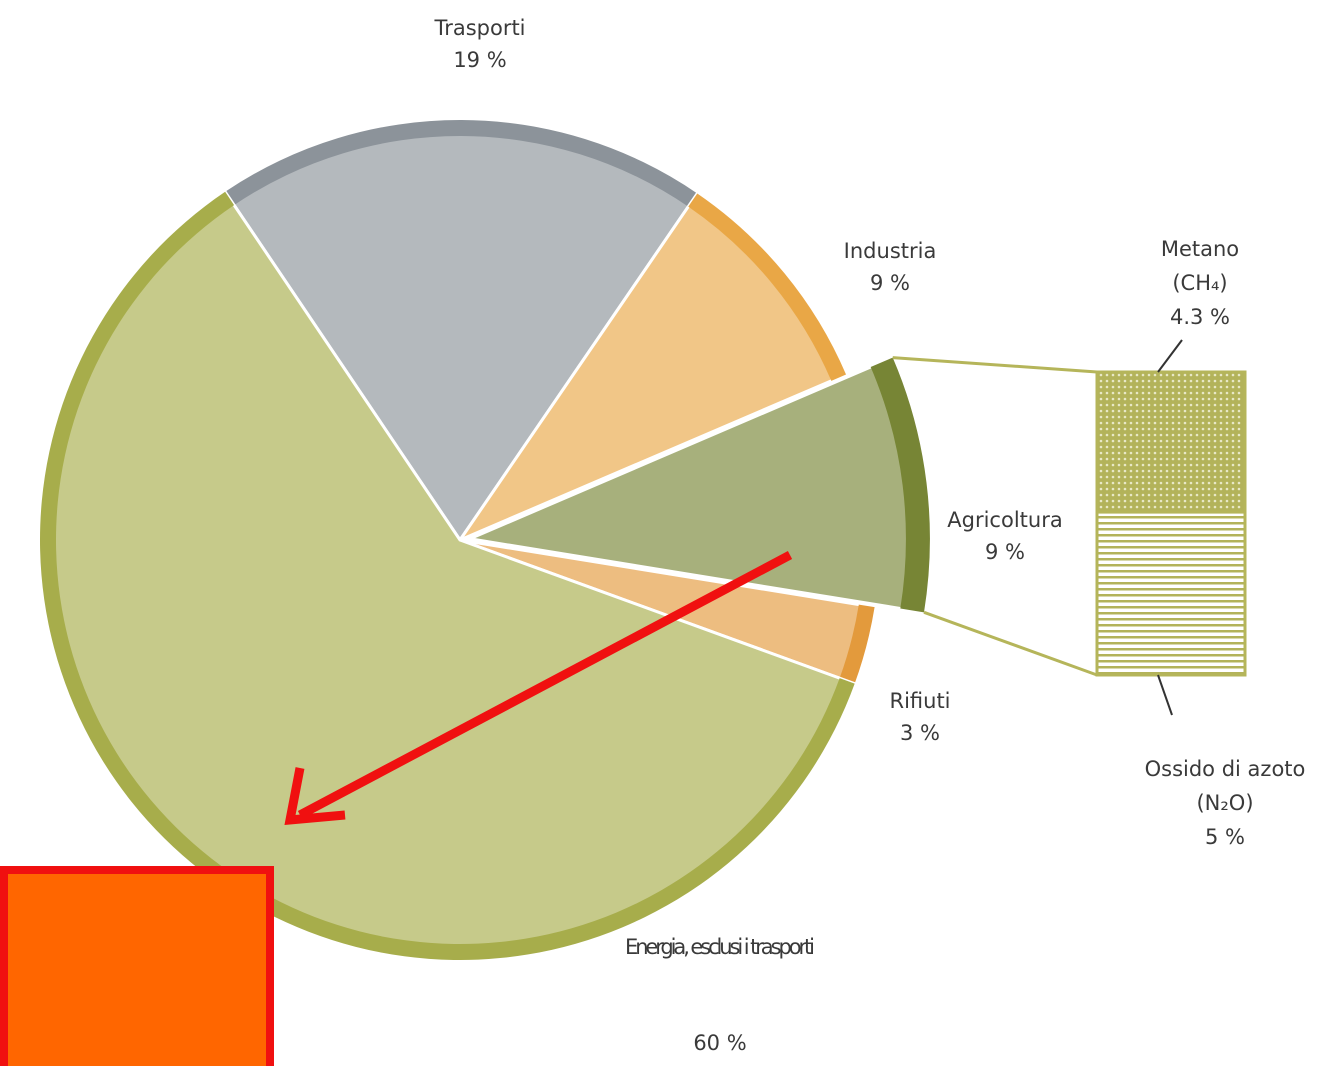  Describe the element at coordinates (1200, 249) in the screenshot. I see `breakdown-label: Metano` at that location.